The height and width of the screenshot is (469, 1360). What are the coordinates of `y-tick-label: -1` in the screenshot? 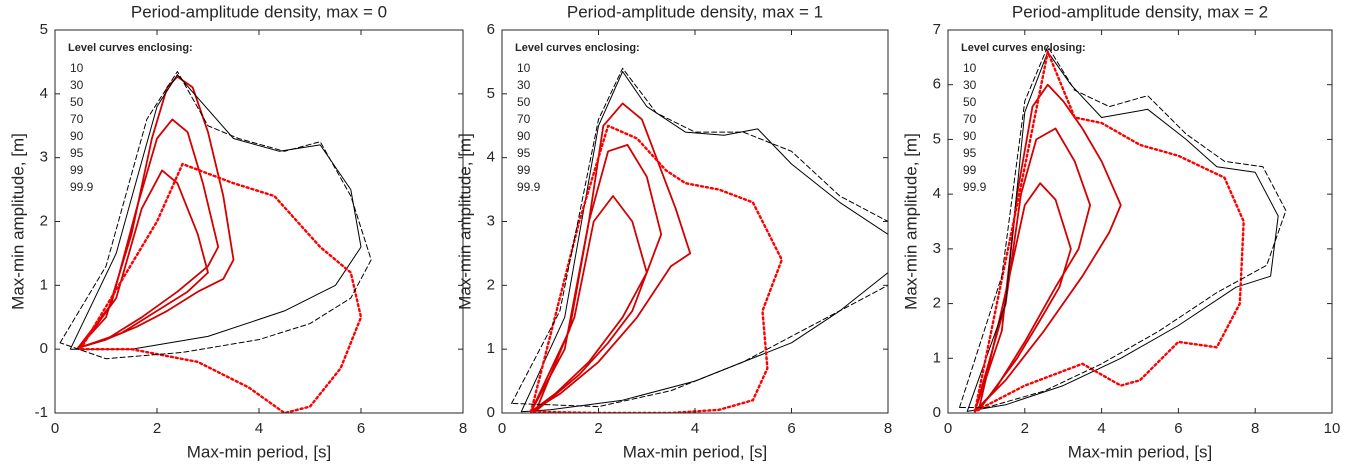 It's located at (41, 412).